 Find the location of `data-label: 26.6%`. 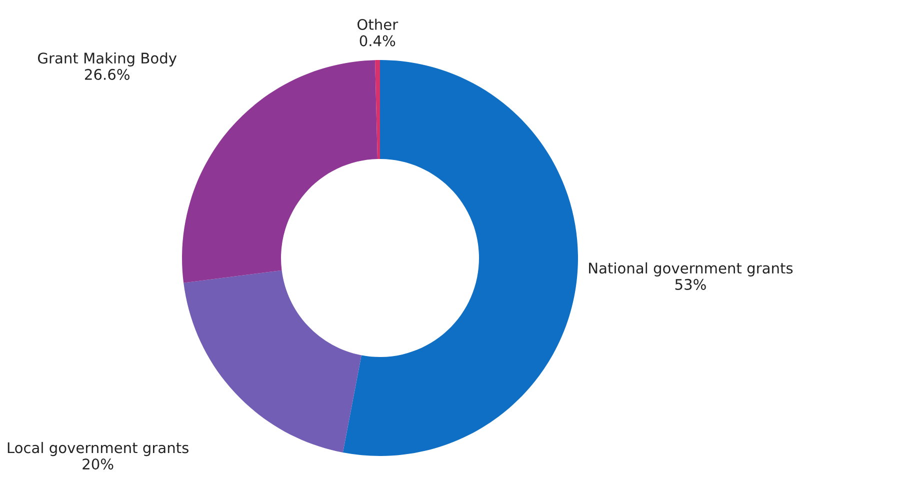

data-label: 26.6% is located at coordinates (107, 74).